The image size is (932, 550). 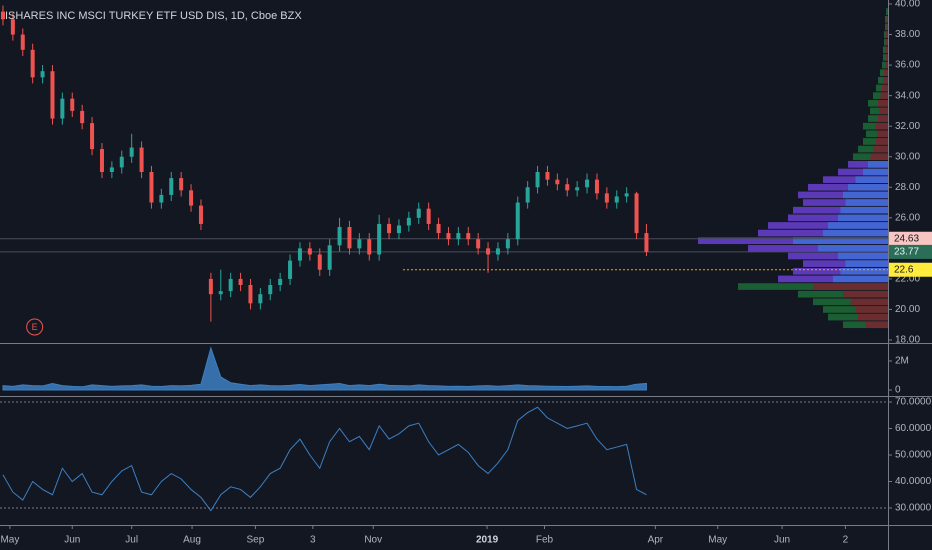 What do you see at coordinates (913, 428) in the screenshot?
I see `y-tick-label: 60.0000` at bounding box center [913, 428].